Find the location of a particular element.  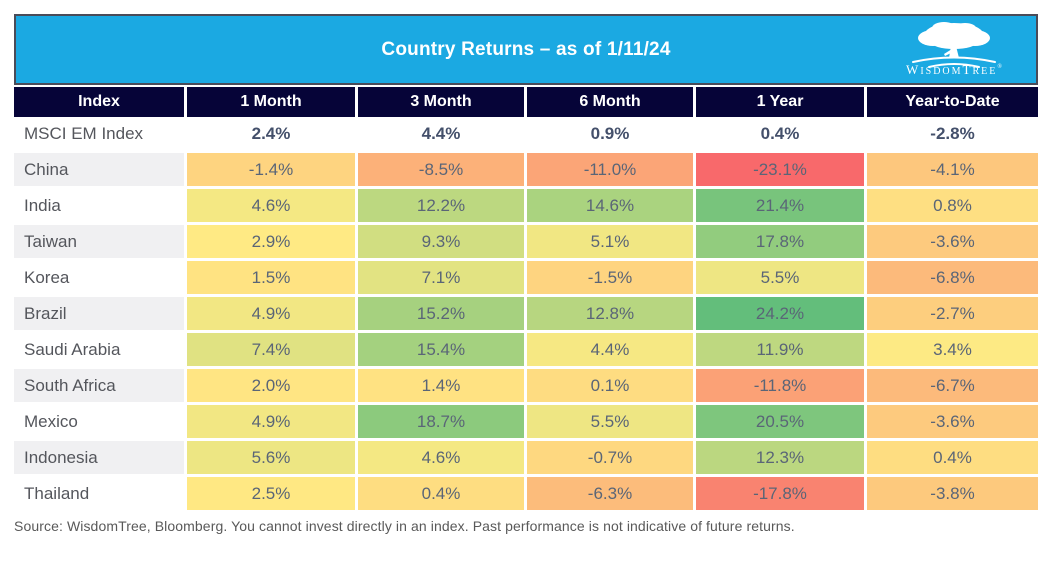

table-row: Indonesia 5.6% 4.6% -0.7% 12.3% 0.4% is located at coordinates (526, 457).